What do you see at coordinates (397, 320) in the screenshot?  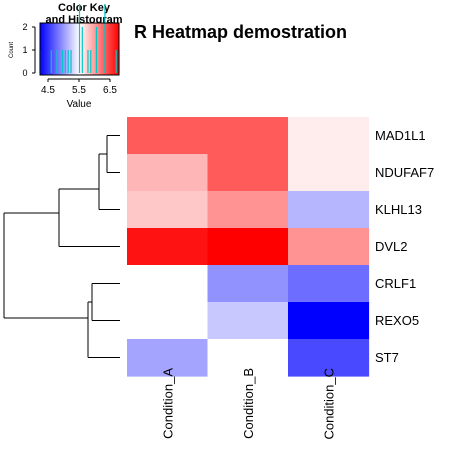 I see `row-label-rexo5: REXO5` at bounding box center [397, 320].